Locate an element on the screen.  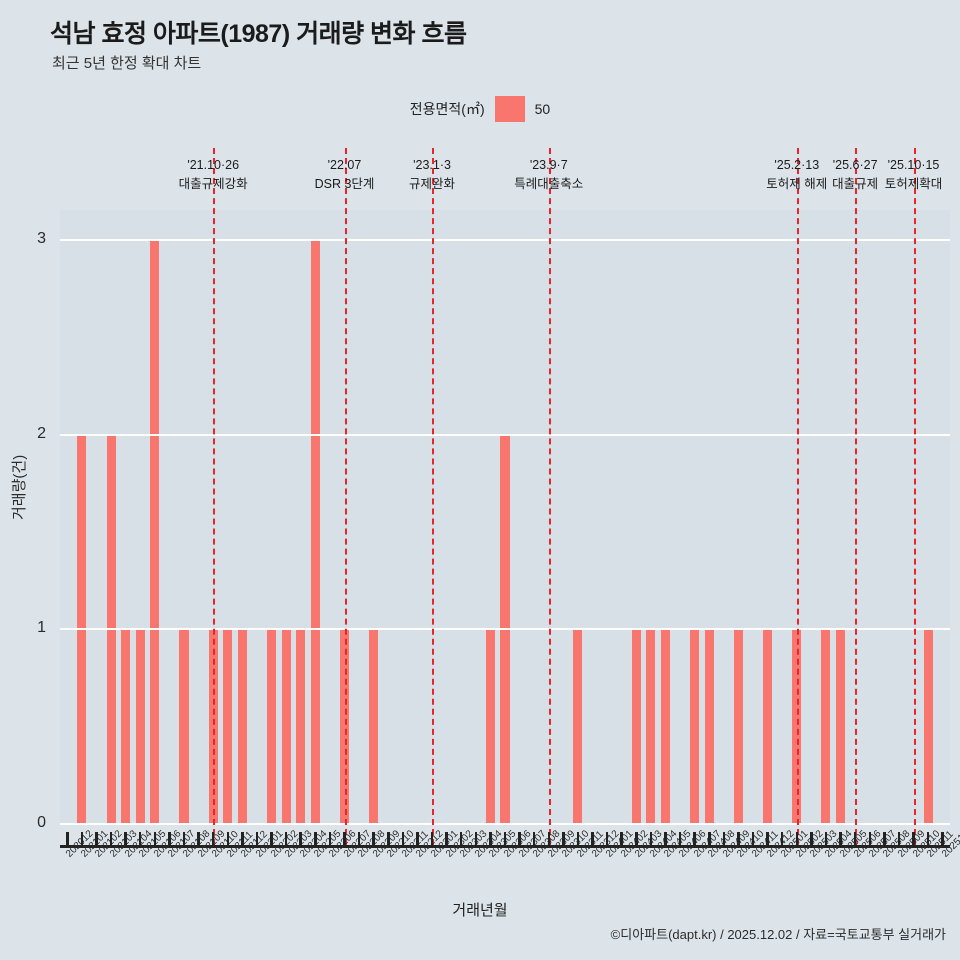
event-annotation: '25.2·13 토허제 해제 is located at coordinates (796, 175).